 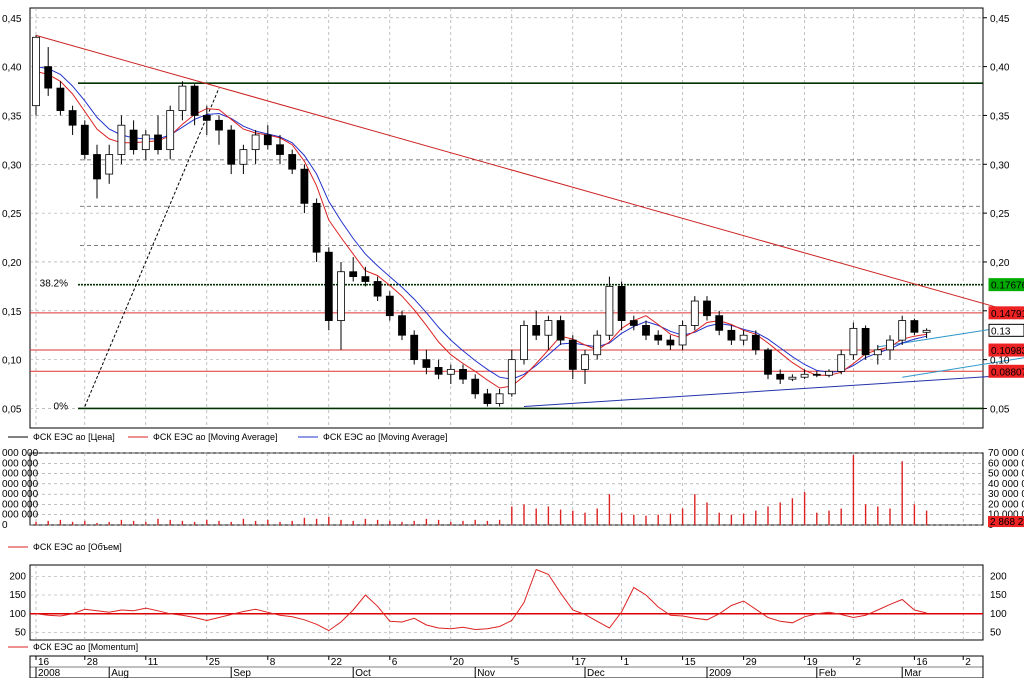 What do you see at coordinates (1006, 504) in the screenshot?
I see `volume-ytick-label-right: 20 000 000` at bounding box center [1006, 504].